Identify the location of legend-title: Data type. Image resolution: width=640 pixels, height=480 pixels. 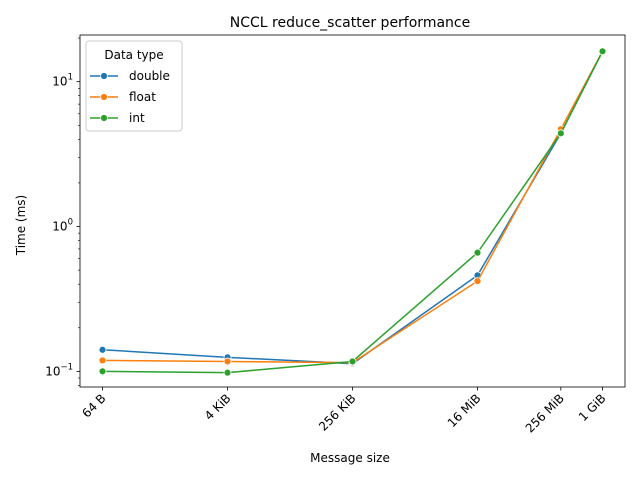
(133, 55).